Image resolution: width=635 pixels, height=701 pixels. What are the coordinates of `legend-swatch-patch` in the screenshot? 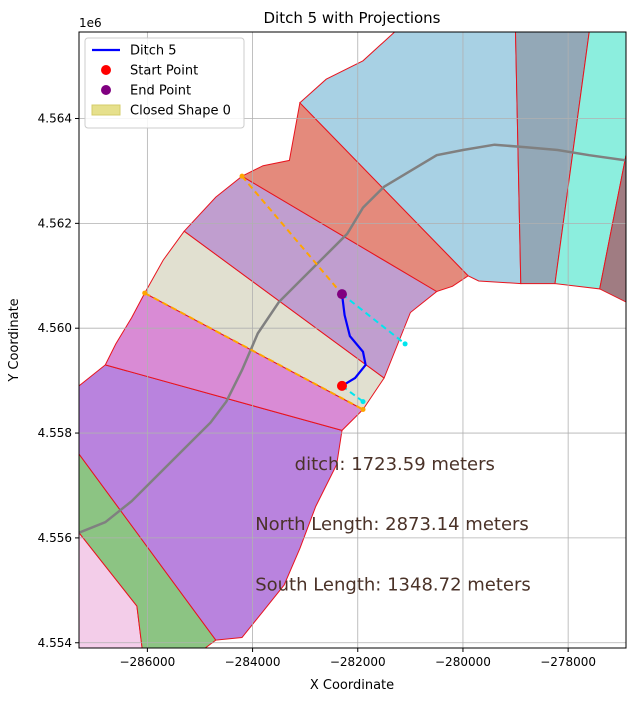 It's located at (106, 110).